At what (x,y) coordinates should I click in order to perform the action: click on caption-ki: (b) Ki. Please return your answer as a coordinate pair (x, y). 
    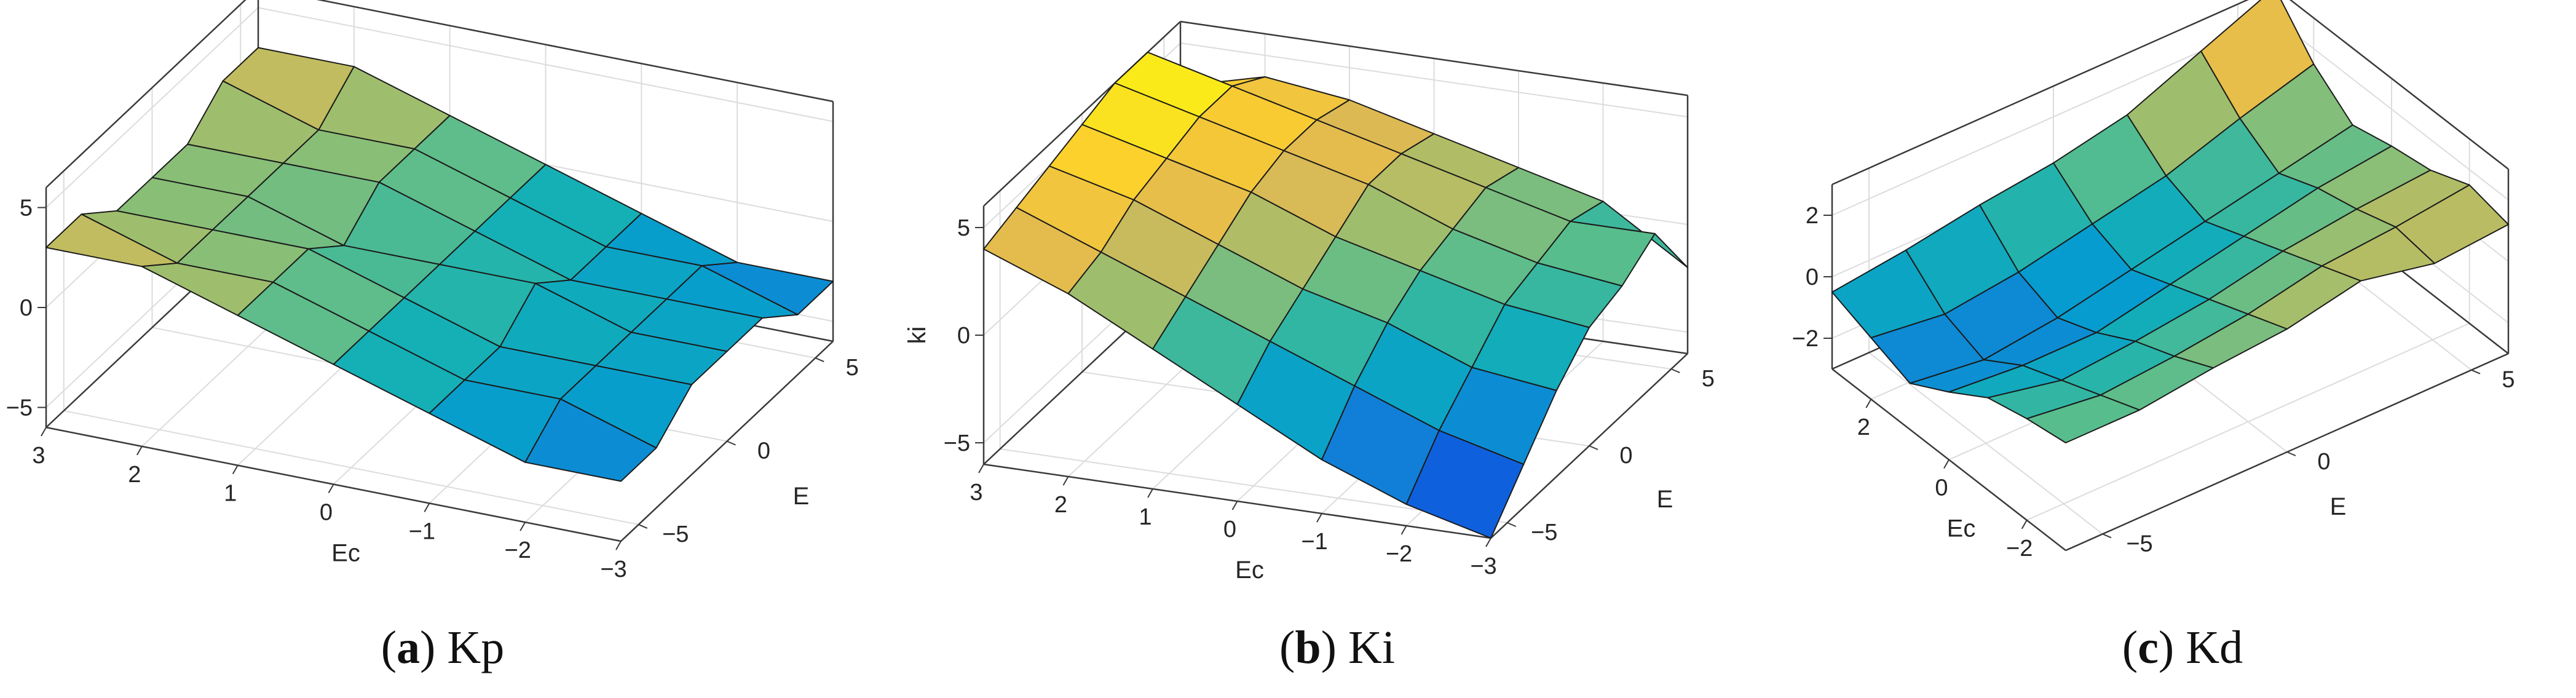
    Looking at the image, I should click on (1337, 648).